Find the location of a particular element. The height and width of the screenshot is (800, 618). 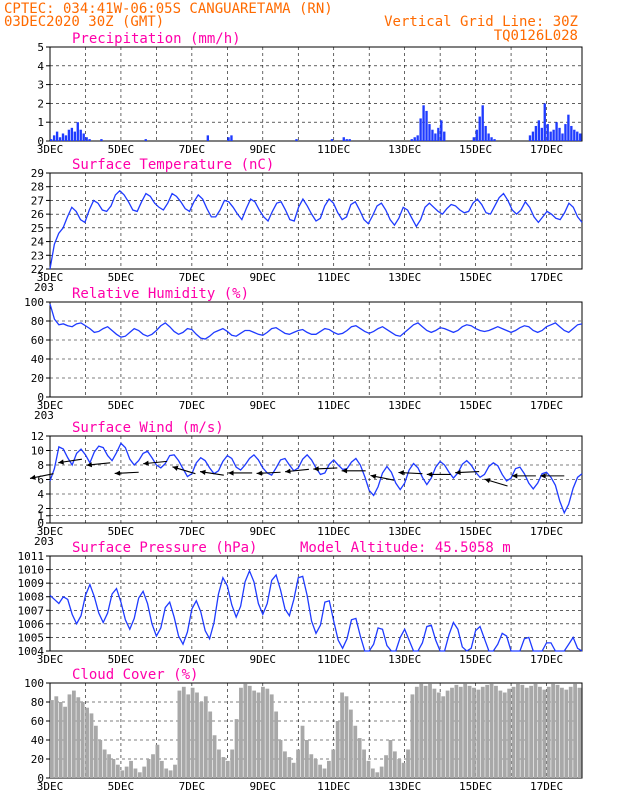

rh-frame is located at coordinates (316, 349).